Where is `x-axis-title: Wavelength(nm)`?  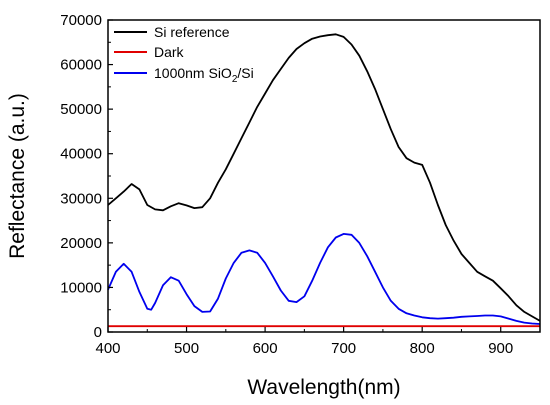 x-axis-title: Wavelength(nm) is located at coordinates (323, 387).